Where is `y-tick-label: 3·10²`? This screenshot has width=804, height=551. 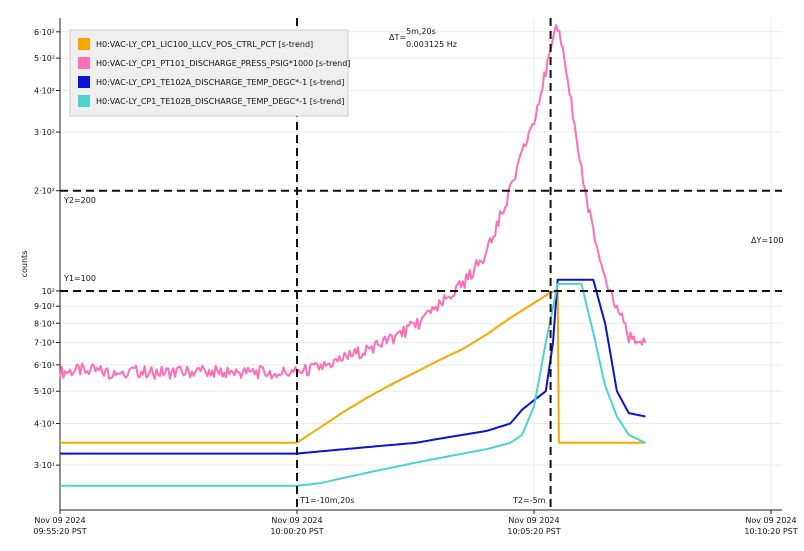
y-tick-label: 3·10² is located at coordinates (44, 132).